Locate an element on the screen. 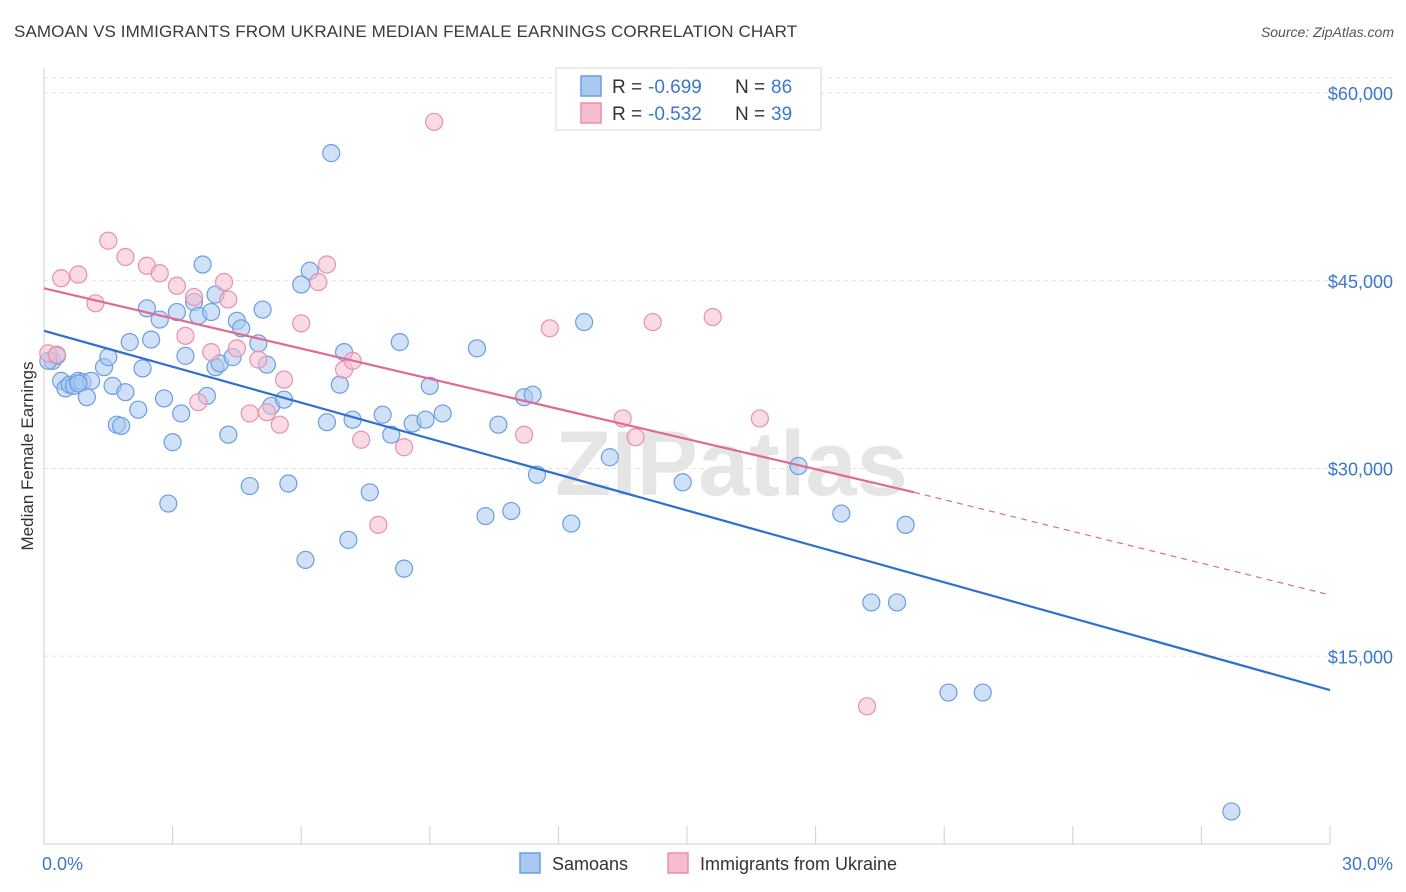 Image resolution: width=1406 pixels, height=892 pixels. legend-n-label-2: N = is located at coordinates (750, 114).